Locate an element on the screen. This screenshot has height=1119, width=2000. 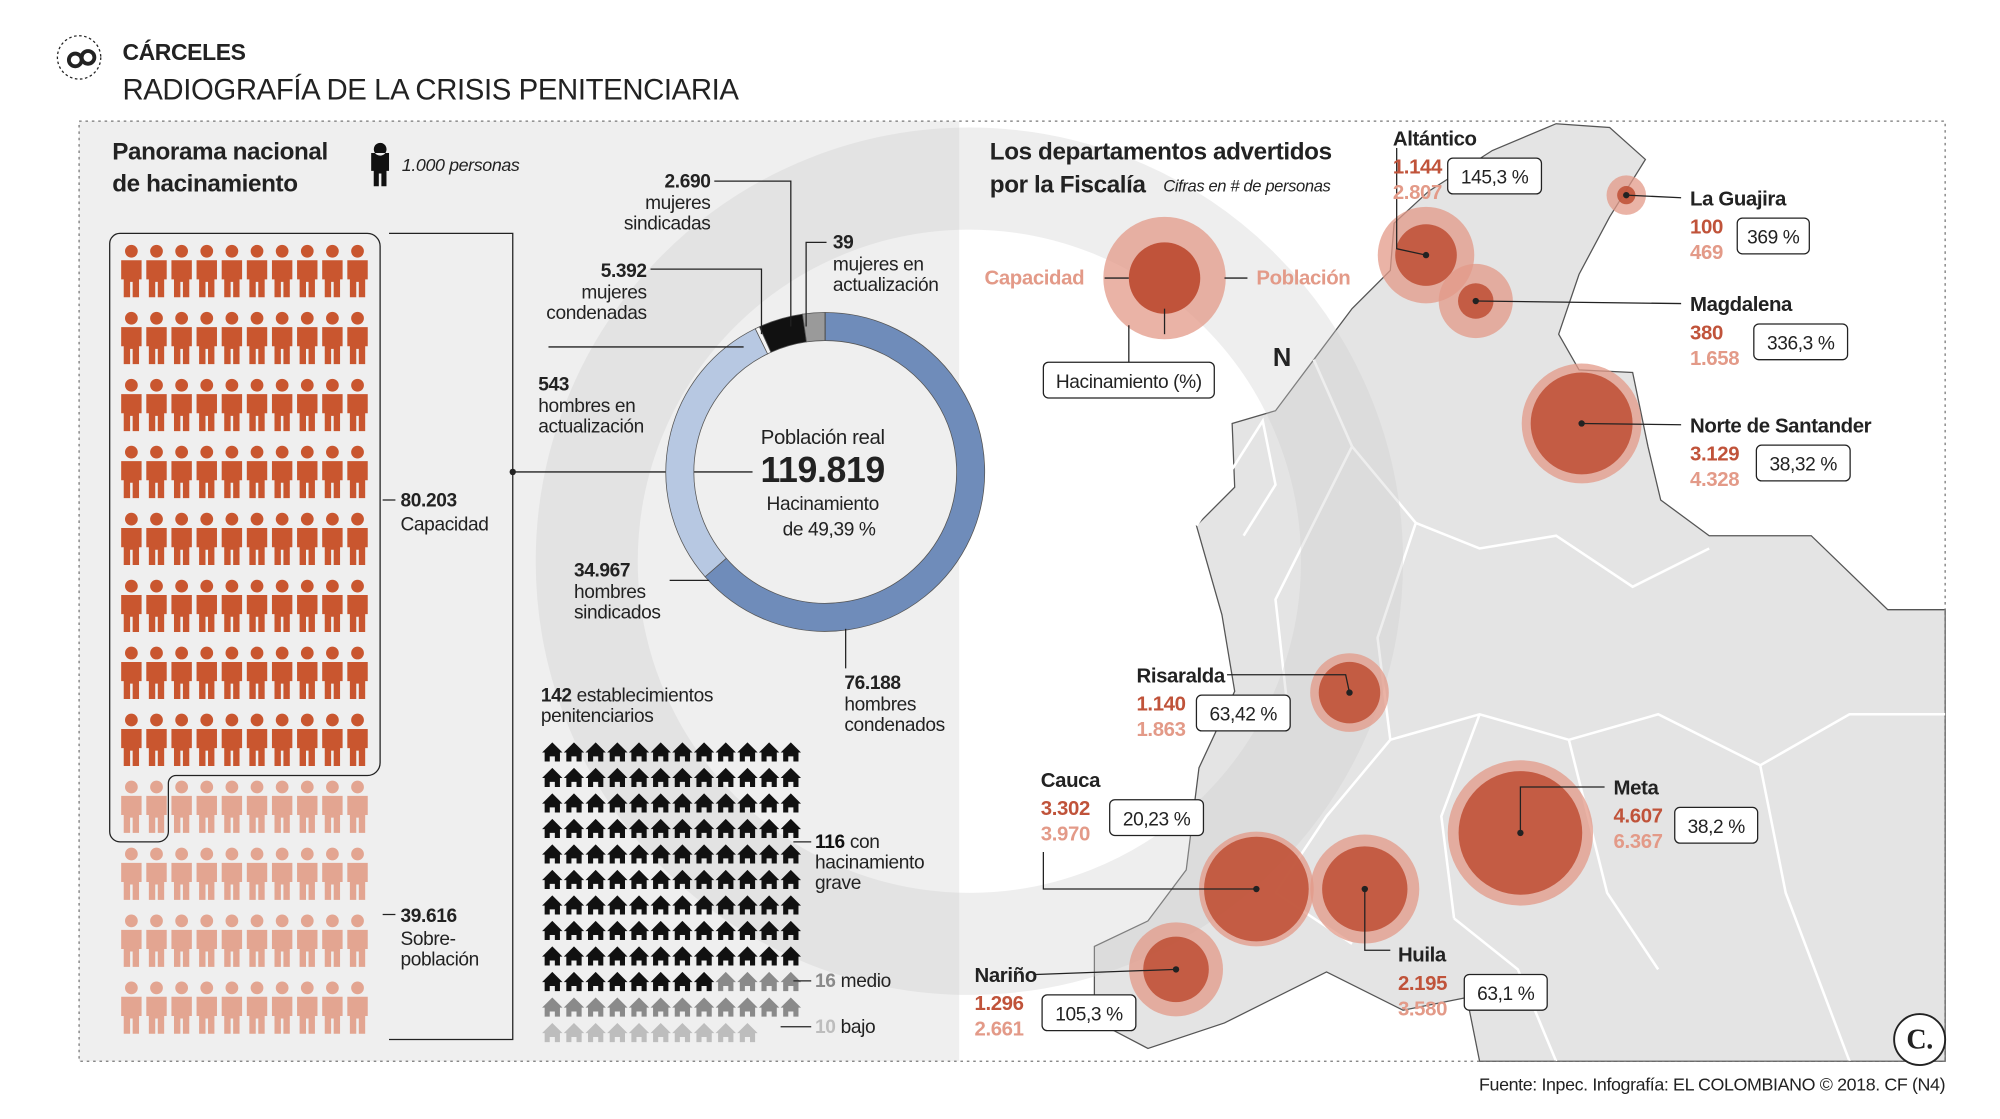
department-name: Norte de Santander is located at coordinates (1781, 426).